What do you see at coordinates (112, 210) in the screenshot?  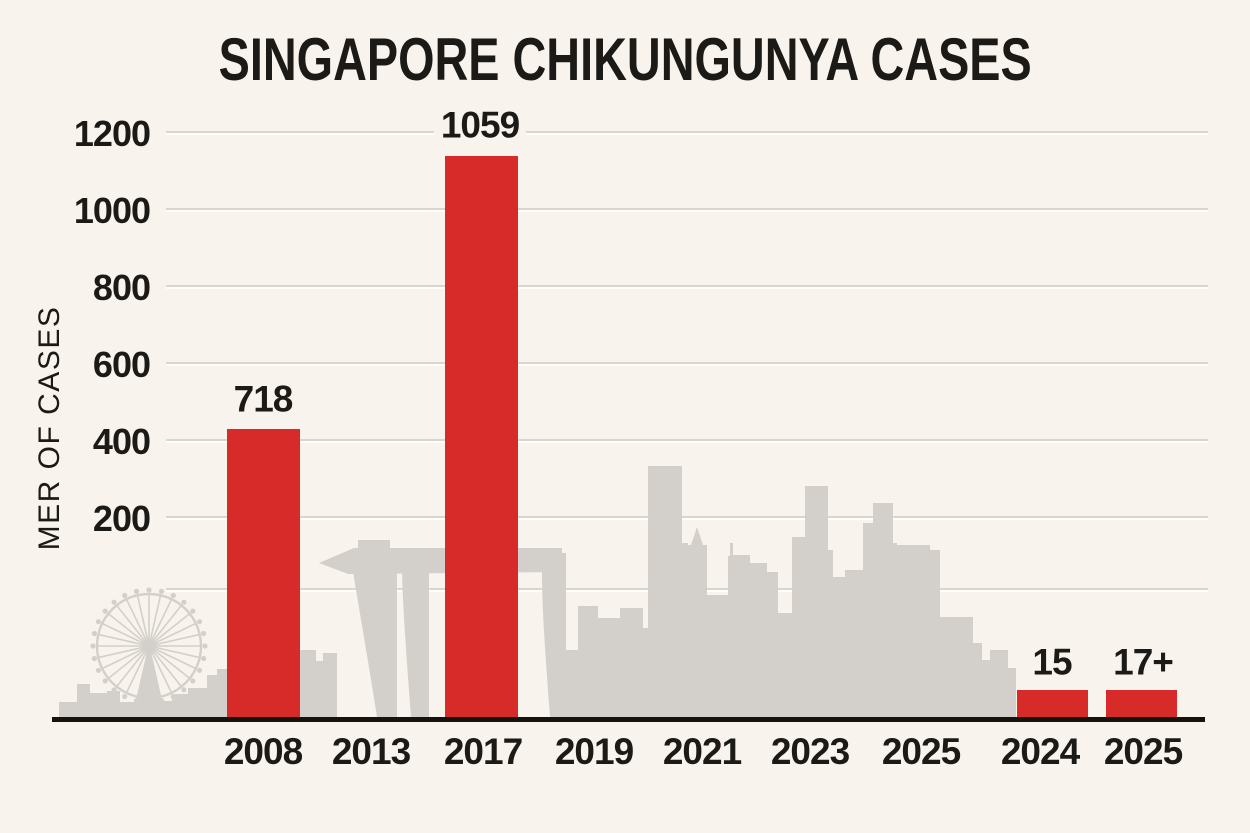 I see `y-tick-label: 1000` at bounding box center [112, 210].